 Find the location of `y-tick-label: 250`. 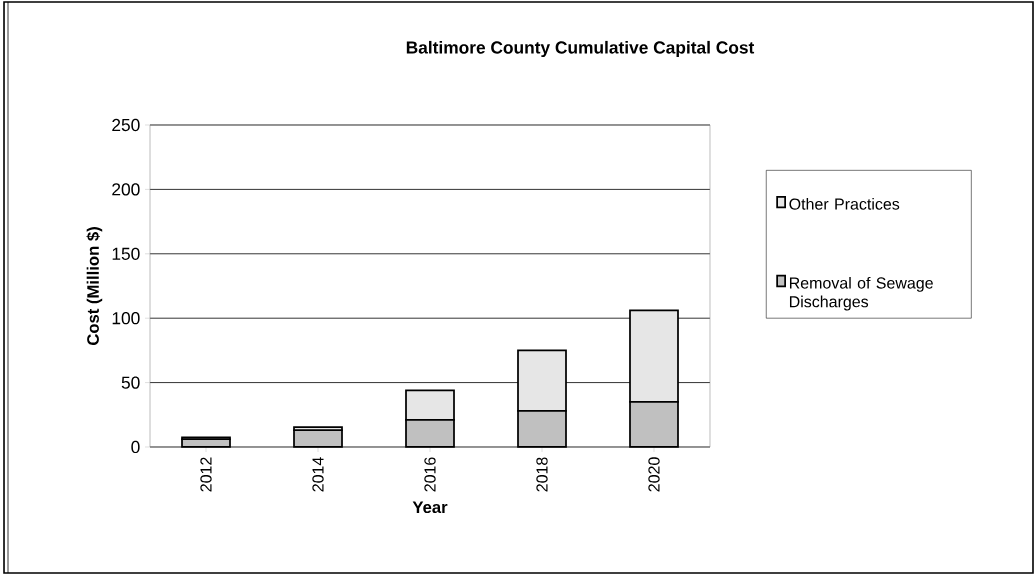

y-tick-label: 250 is located at coordinates (126, 125).